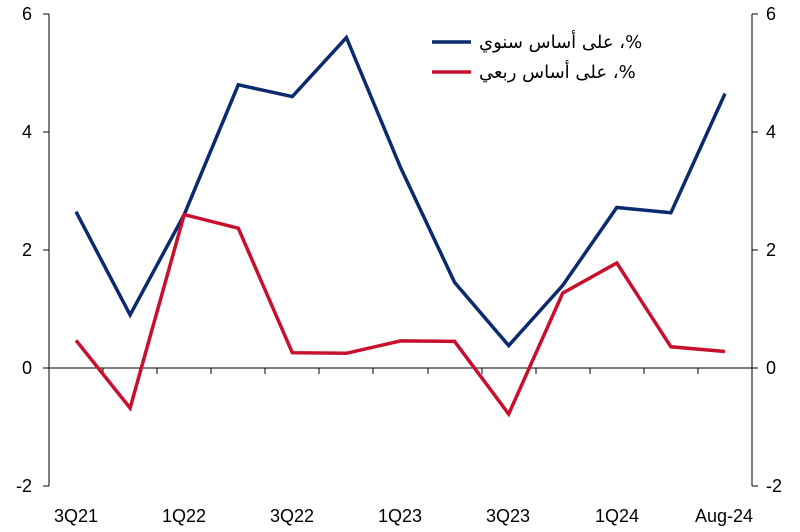 The width and height of the screenshot is (800, 532). I want to click on x-tick-3q23: 3Q23, so click(508, 516).